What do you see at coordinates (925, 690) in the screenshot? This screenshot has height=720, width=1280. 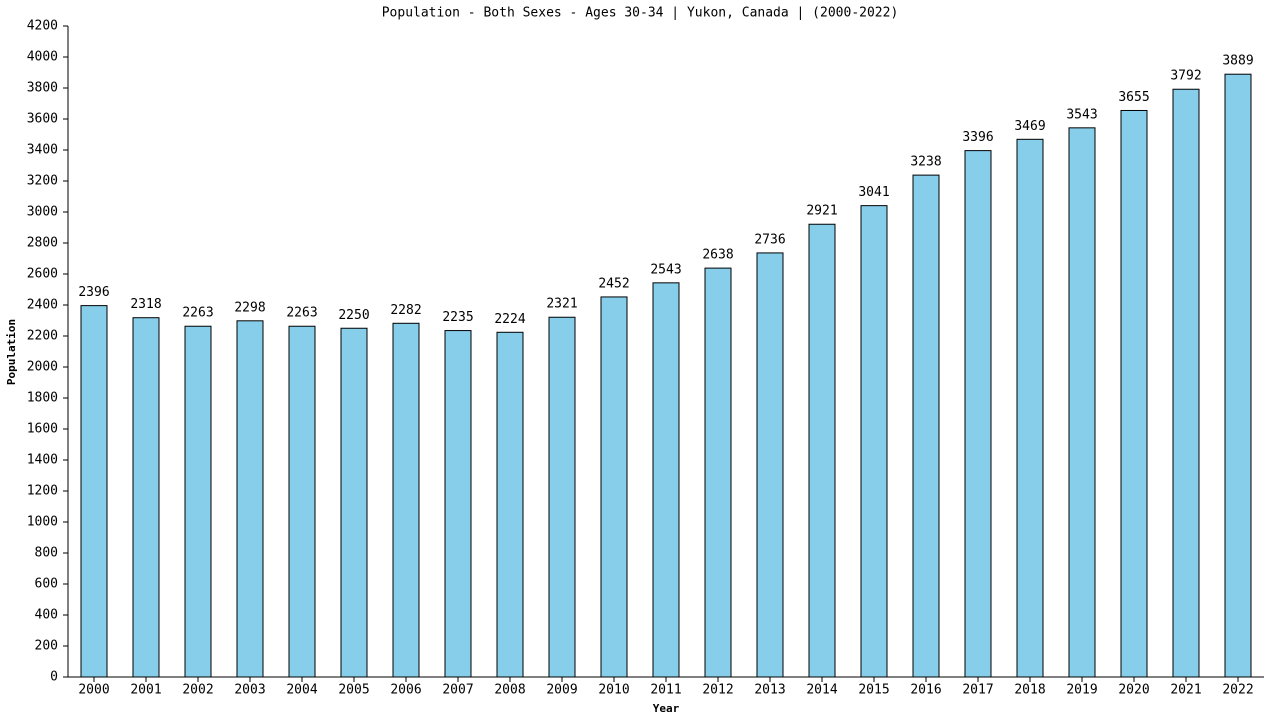 I see `x-tick-label: 2016` at bounding box center [925, 690].